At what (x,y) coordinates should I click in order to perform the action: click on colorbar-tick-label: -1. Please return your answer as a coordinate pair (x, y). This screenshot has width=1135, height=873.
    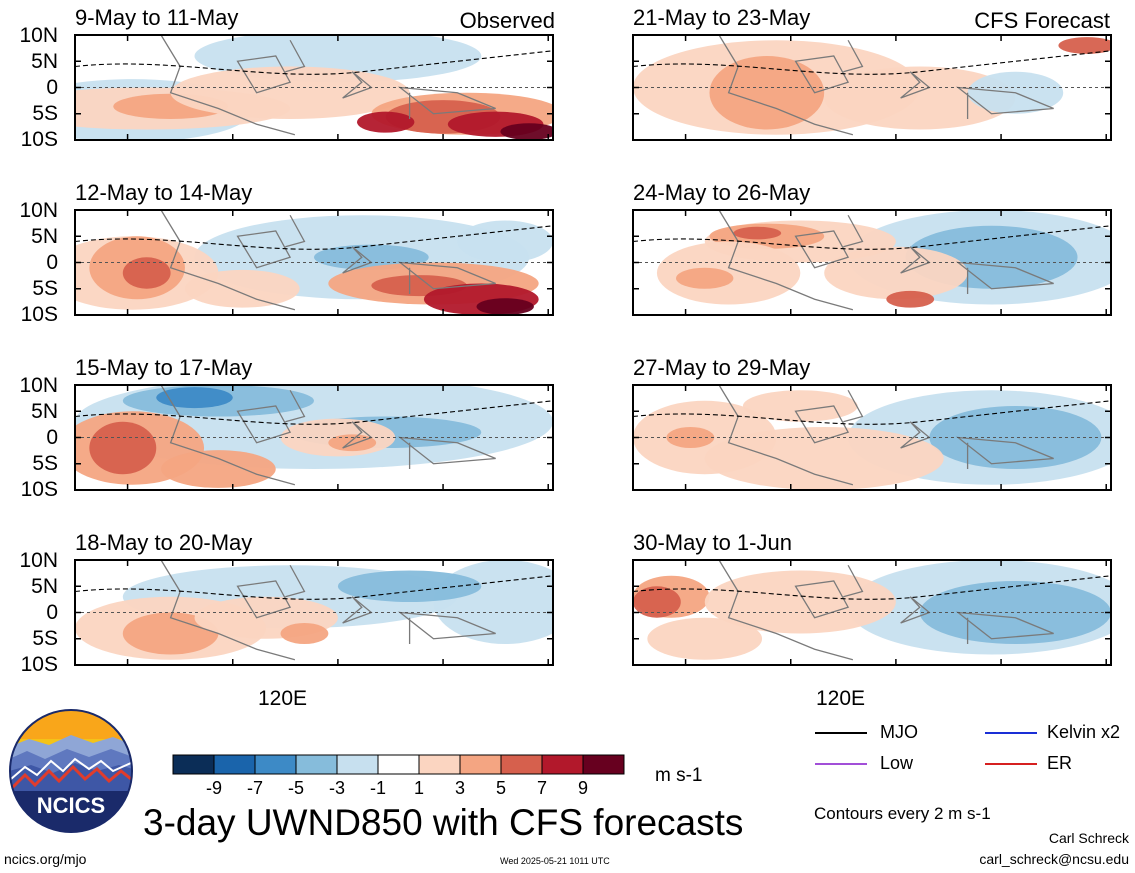
    Looking at the image, I should click on (378, 788).